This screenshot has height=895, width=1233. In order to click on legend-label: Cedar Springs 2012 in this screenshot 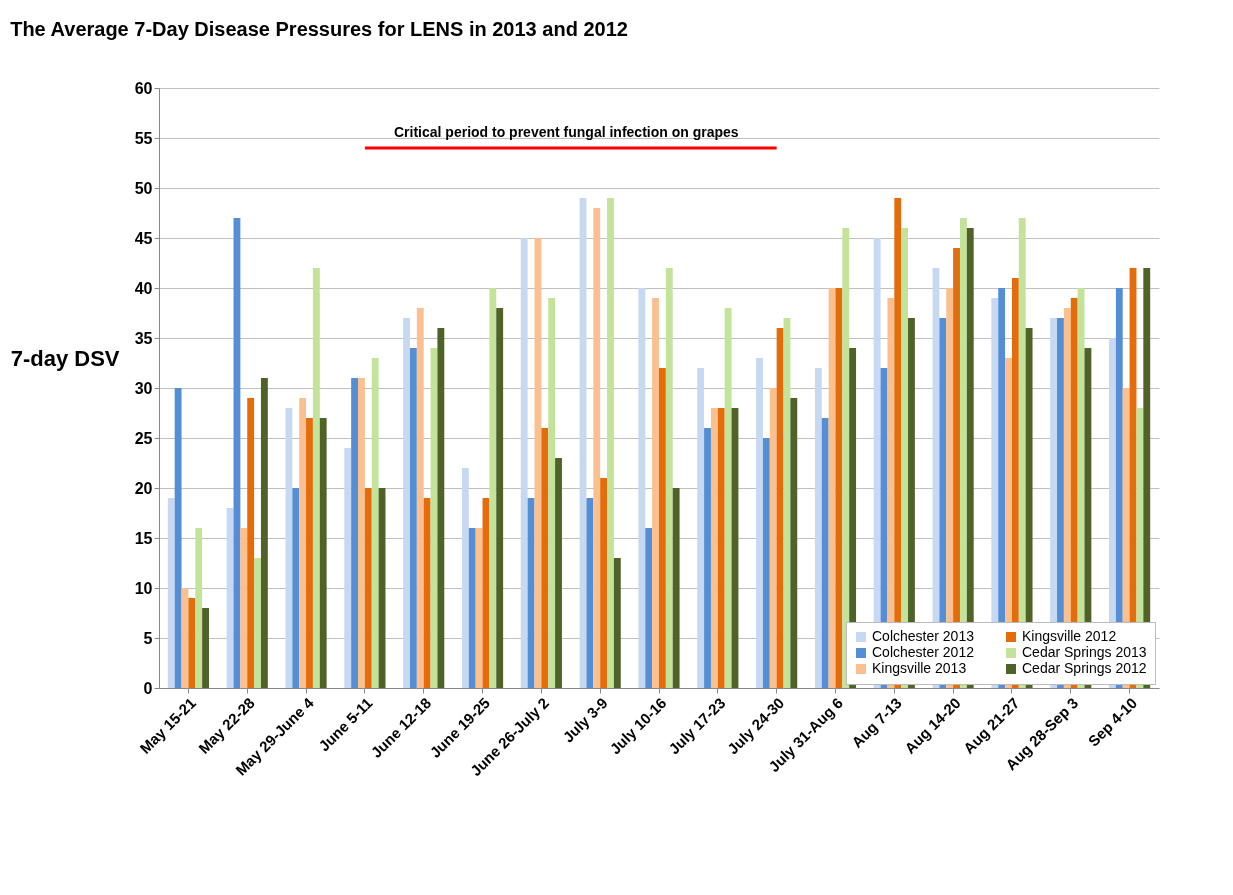, I will do `click(1084, 668)`.